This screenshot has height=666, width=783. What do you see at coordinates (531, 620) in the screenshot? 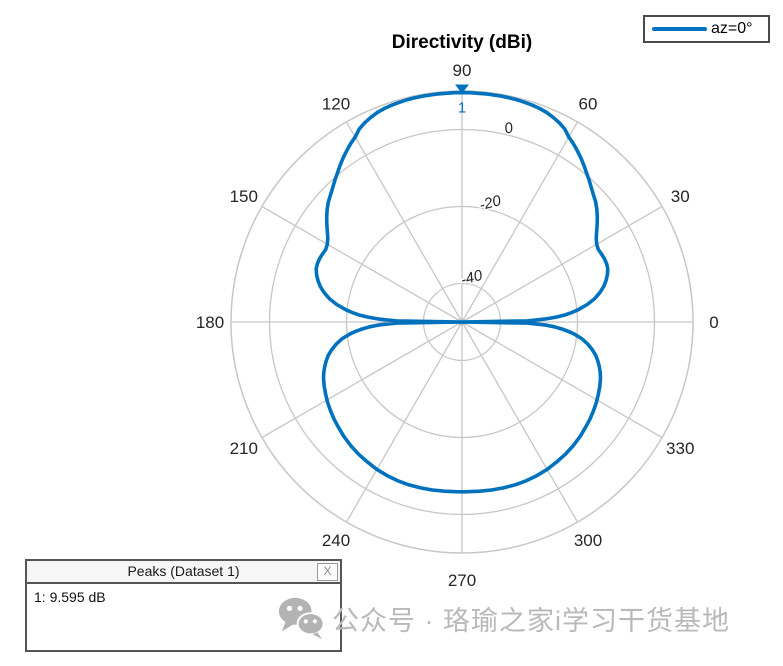
I see `watermark-text: 公众号 · 珞瑜之家i学习干货基地` at bounding box center [531, 620].